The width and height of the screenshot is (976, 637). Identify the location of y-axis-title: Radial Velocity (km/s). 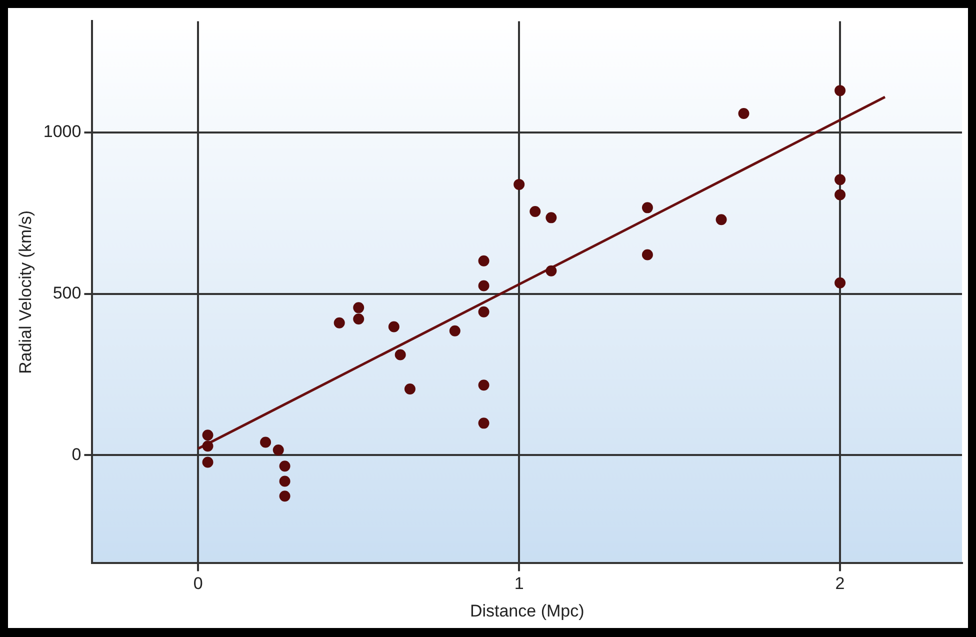
(25, 292).